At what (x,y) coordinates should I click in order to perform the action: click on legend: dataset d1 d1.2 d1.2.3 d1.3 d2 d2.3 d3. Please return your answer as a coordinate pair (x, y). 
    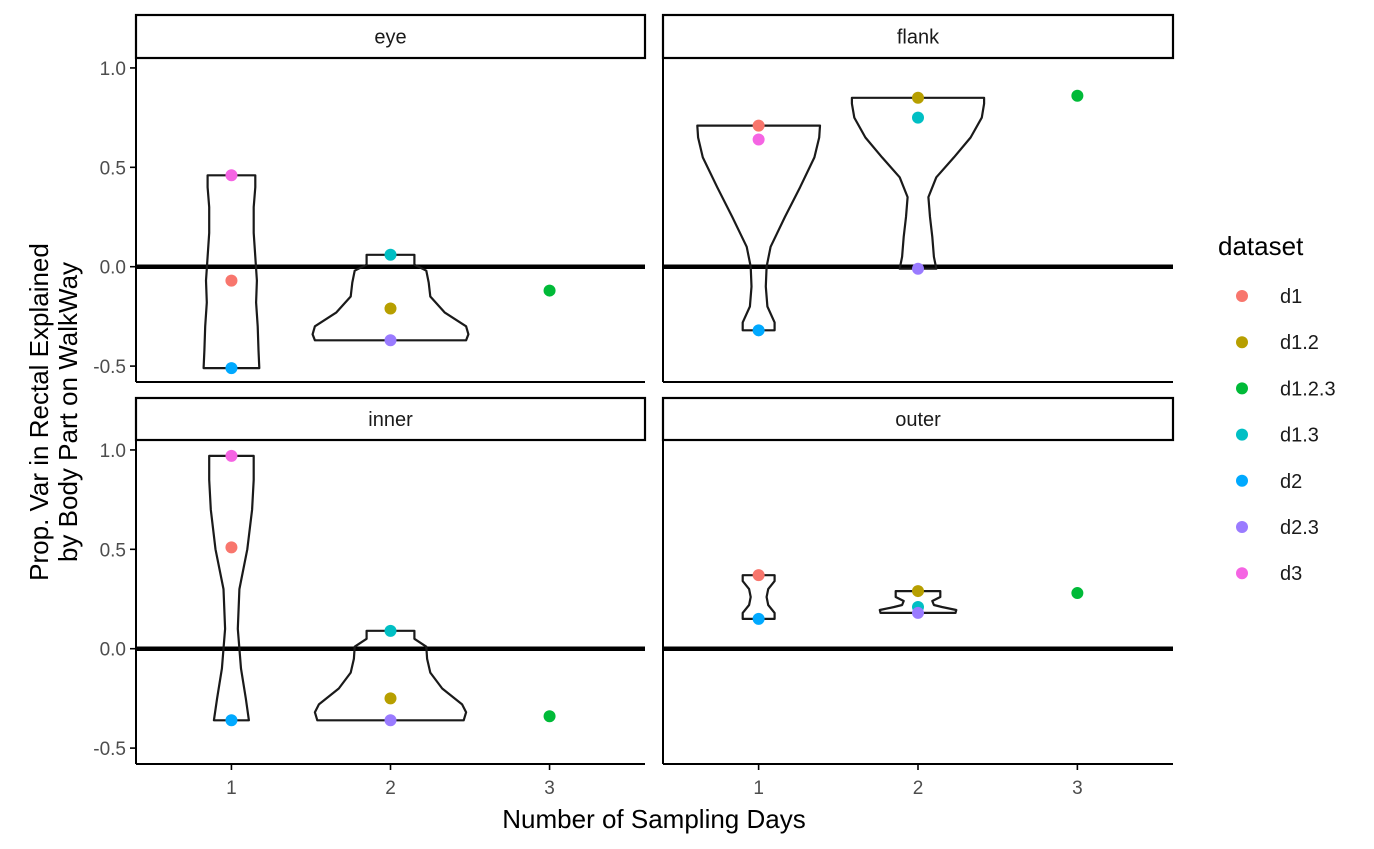
    Looking at the image, I should click on (1277, 408).